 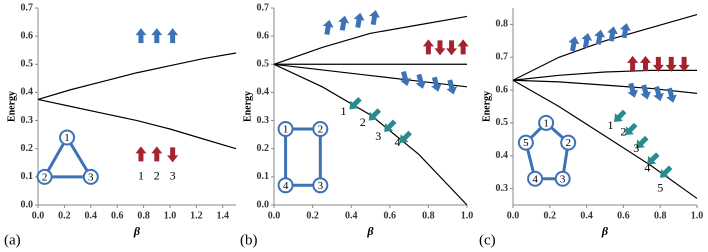 I want to click on y-tick-label: 0.8, so click(x=502, y=24).